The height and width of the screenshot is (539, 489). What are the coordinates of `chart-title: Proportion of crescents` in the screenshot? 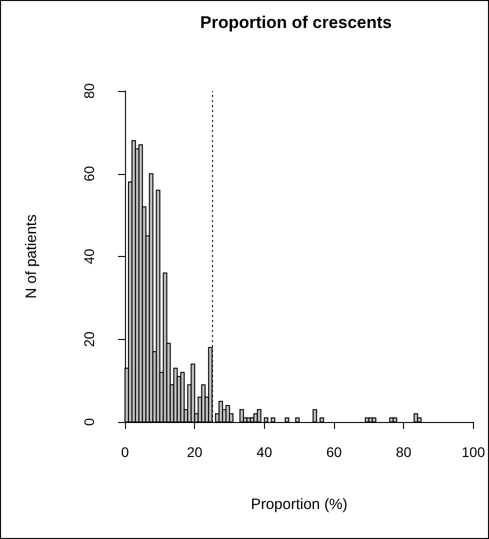 It's located at (296, 22).